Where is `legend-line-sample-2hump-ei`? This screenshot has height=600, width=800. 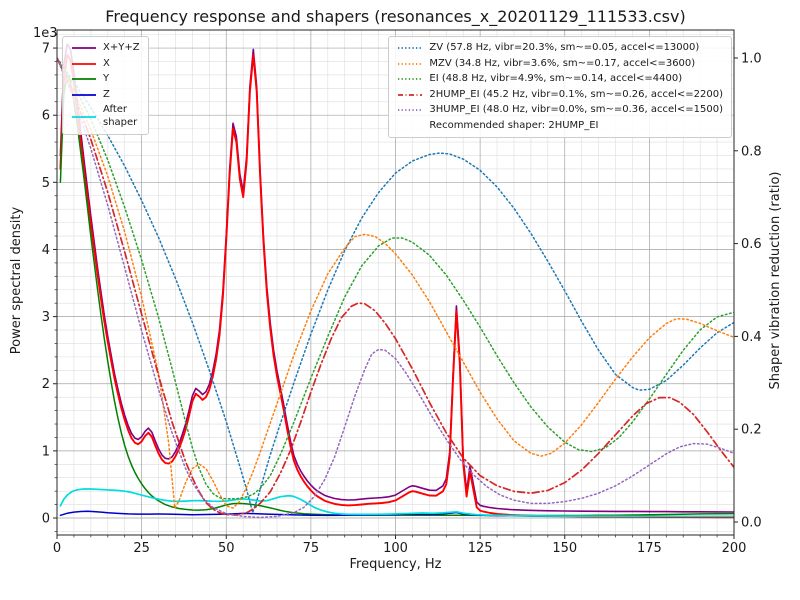 legend-line-sample-2hump-ei is located at coordinates (410, 94).